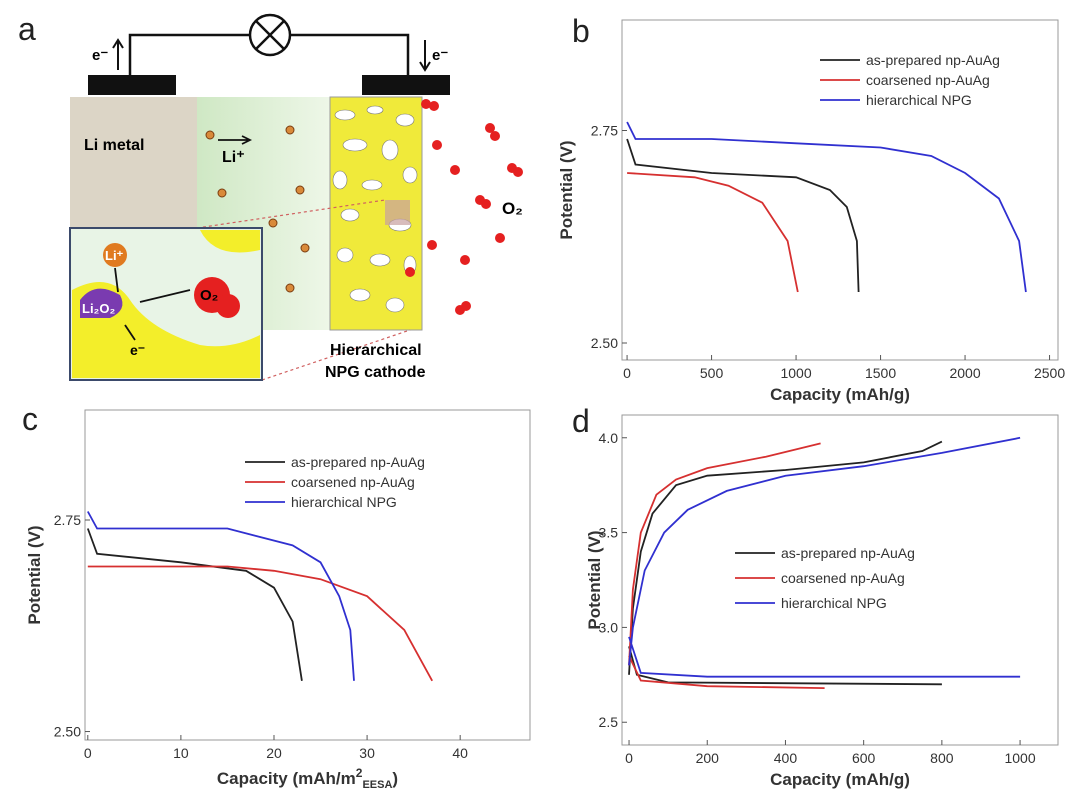 Image resolution: width=1069 pixels, height=803 pixels. I want to click on panel-label: b, so click(581, 31).